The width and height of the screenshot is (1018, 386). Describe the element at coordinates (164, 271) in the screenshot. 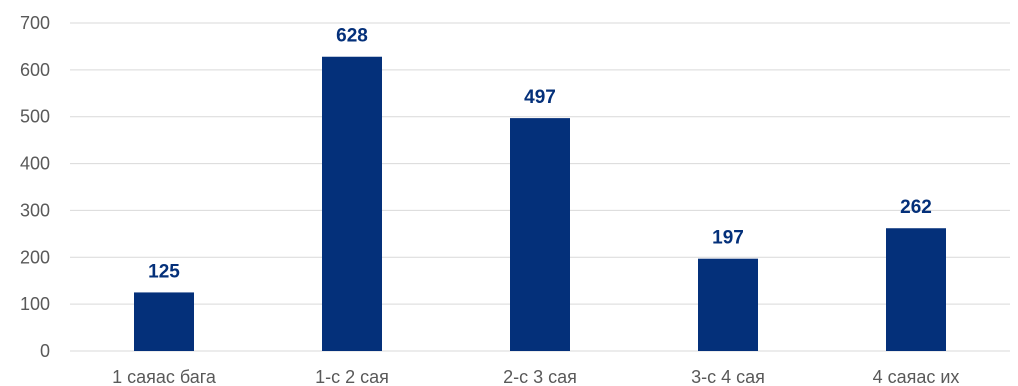

I see `data-label: 125` at that location.